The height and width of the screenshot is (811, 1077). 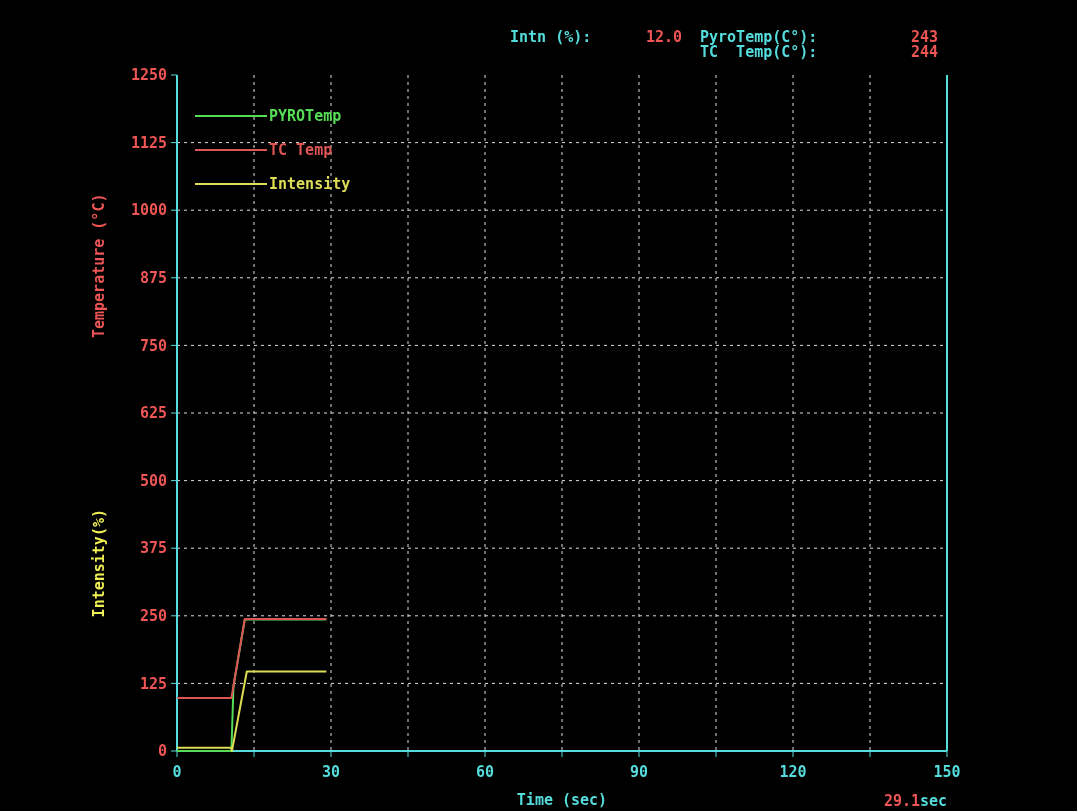 What do you see at coordinates (99, 266) in the screenshot?
I see `y-axis-title: Temperature (°C)` at bounding box center [99, 266].